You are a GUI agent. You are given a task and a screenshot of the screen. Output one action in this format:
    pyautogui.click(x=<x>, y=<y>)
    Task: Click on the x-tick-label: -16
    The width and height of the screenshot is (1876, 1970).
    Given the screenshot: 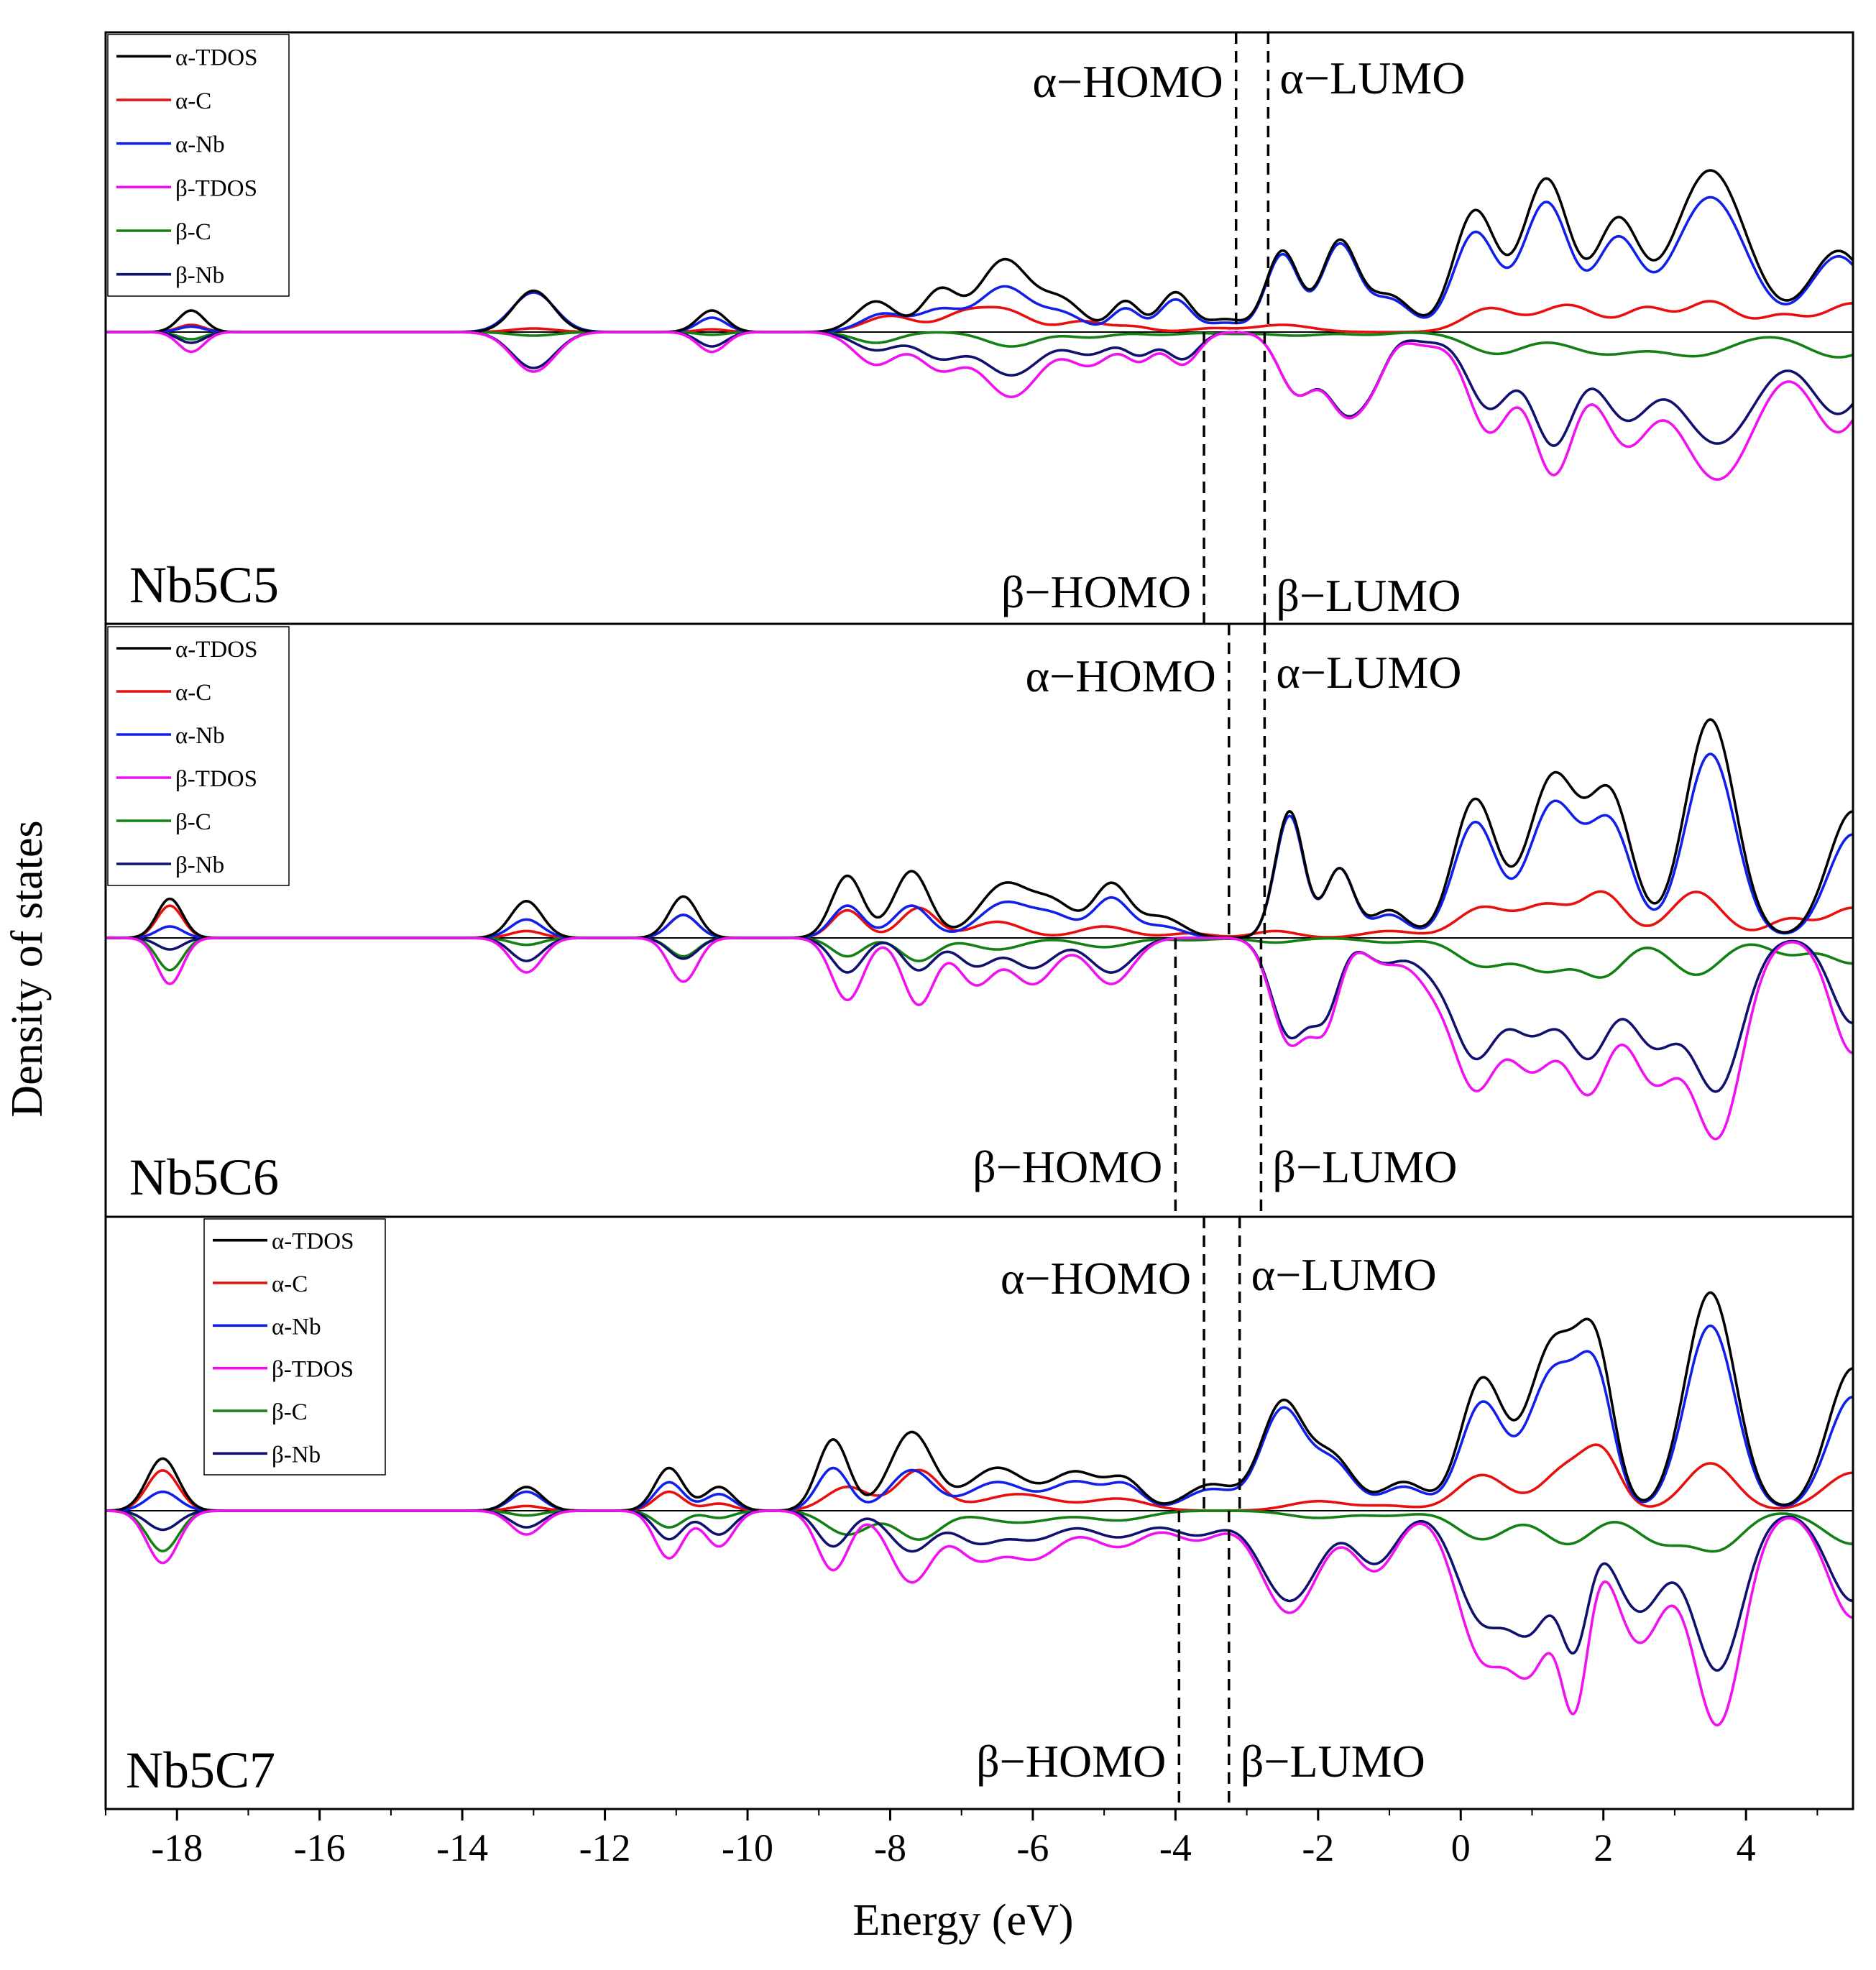 What is the action you would take?
    pyautogui.click(x=320, y=1847)
    